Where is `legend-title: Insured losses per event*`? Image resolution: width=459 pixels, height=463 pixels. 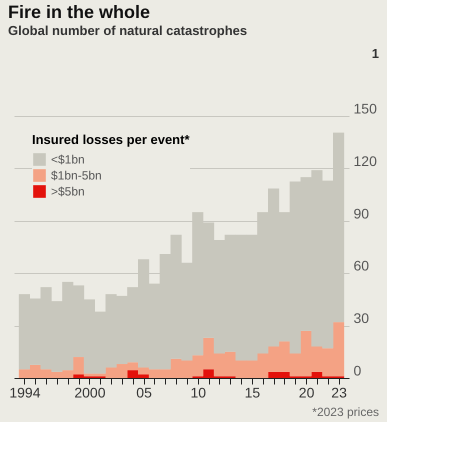 legend-title: Insured losses per event* is located at coordinates (111, 139).